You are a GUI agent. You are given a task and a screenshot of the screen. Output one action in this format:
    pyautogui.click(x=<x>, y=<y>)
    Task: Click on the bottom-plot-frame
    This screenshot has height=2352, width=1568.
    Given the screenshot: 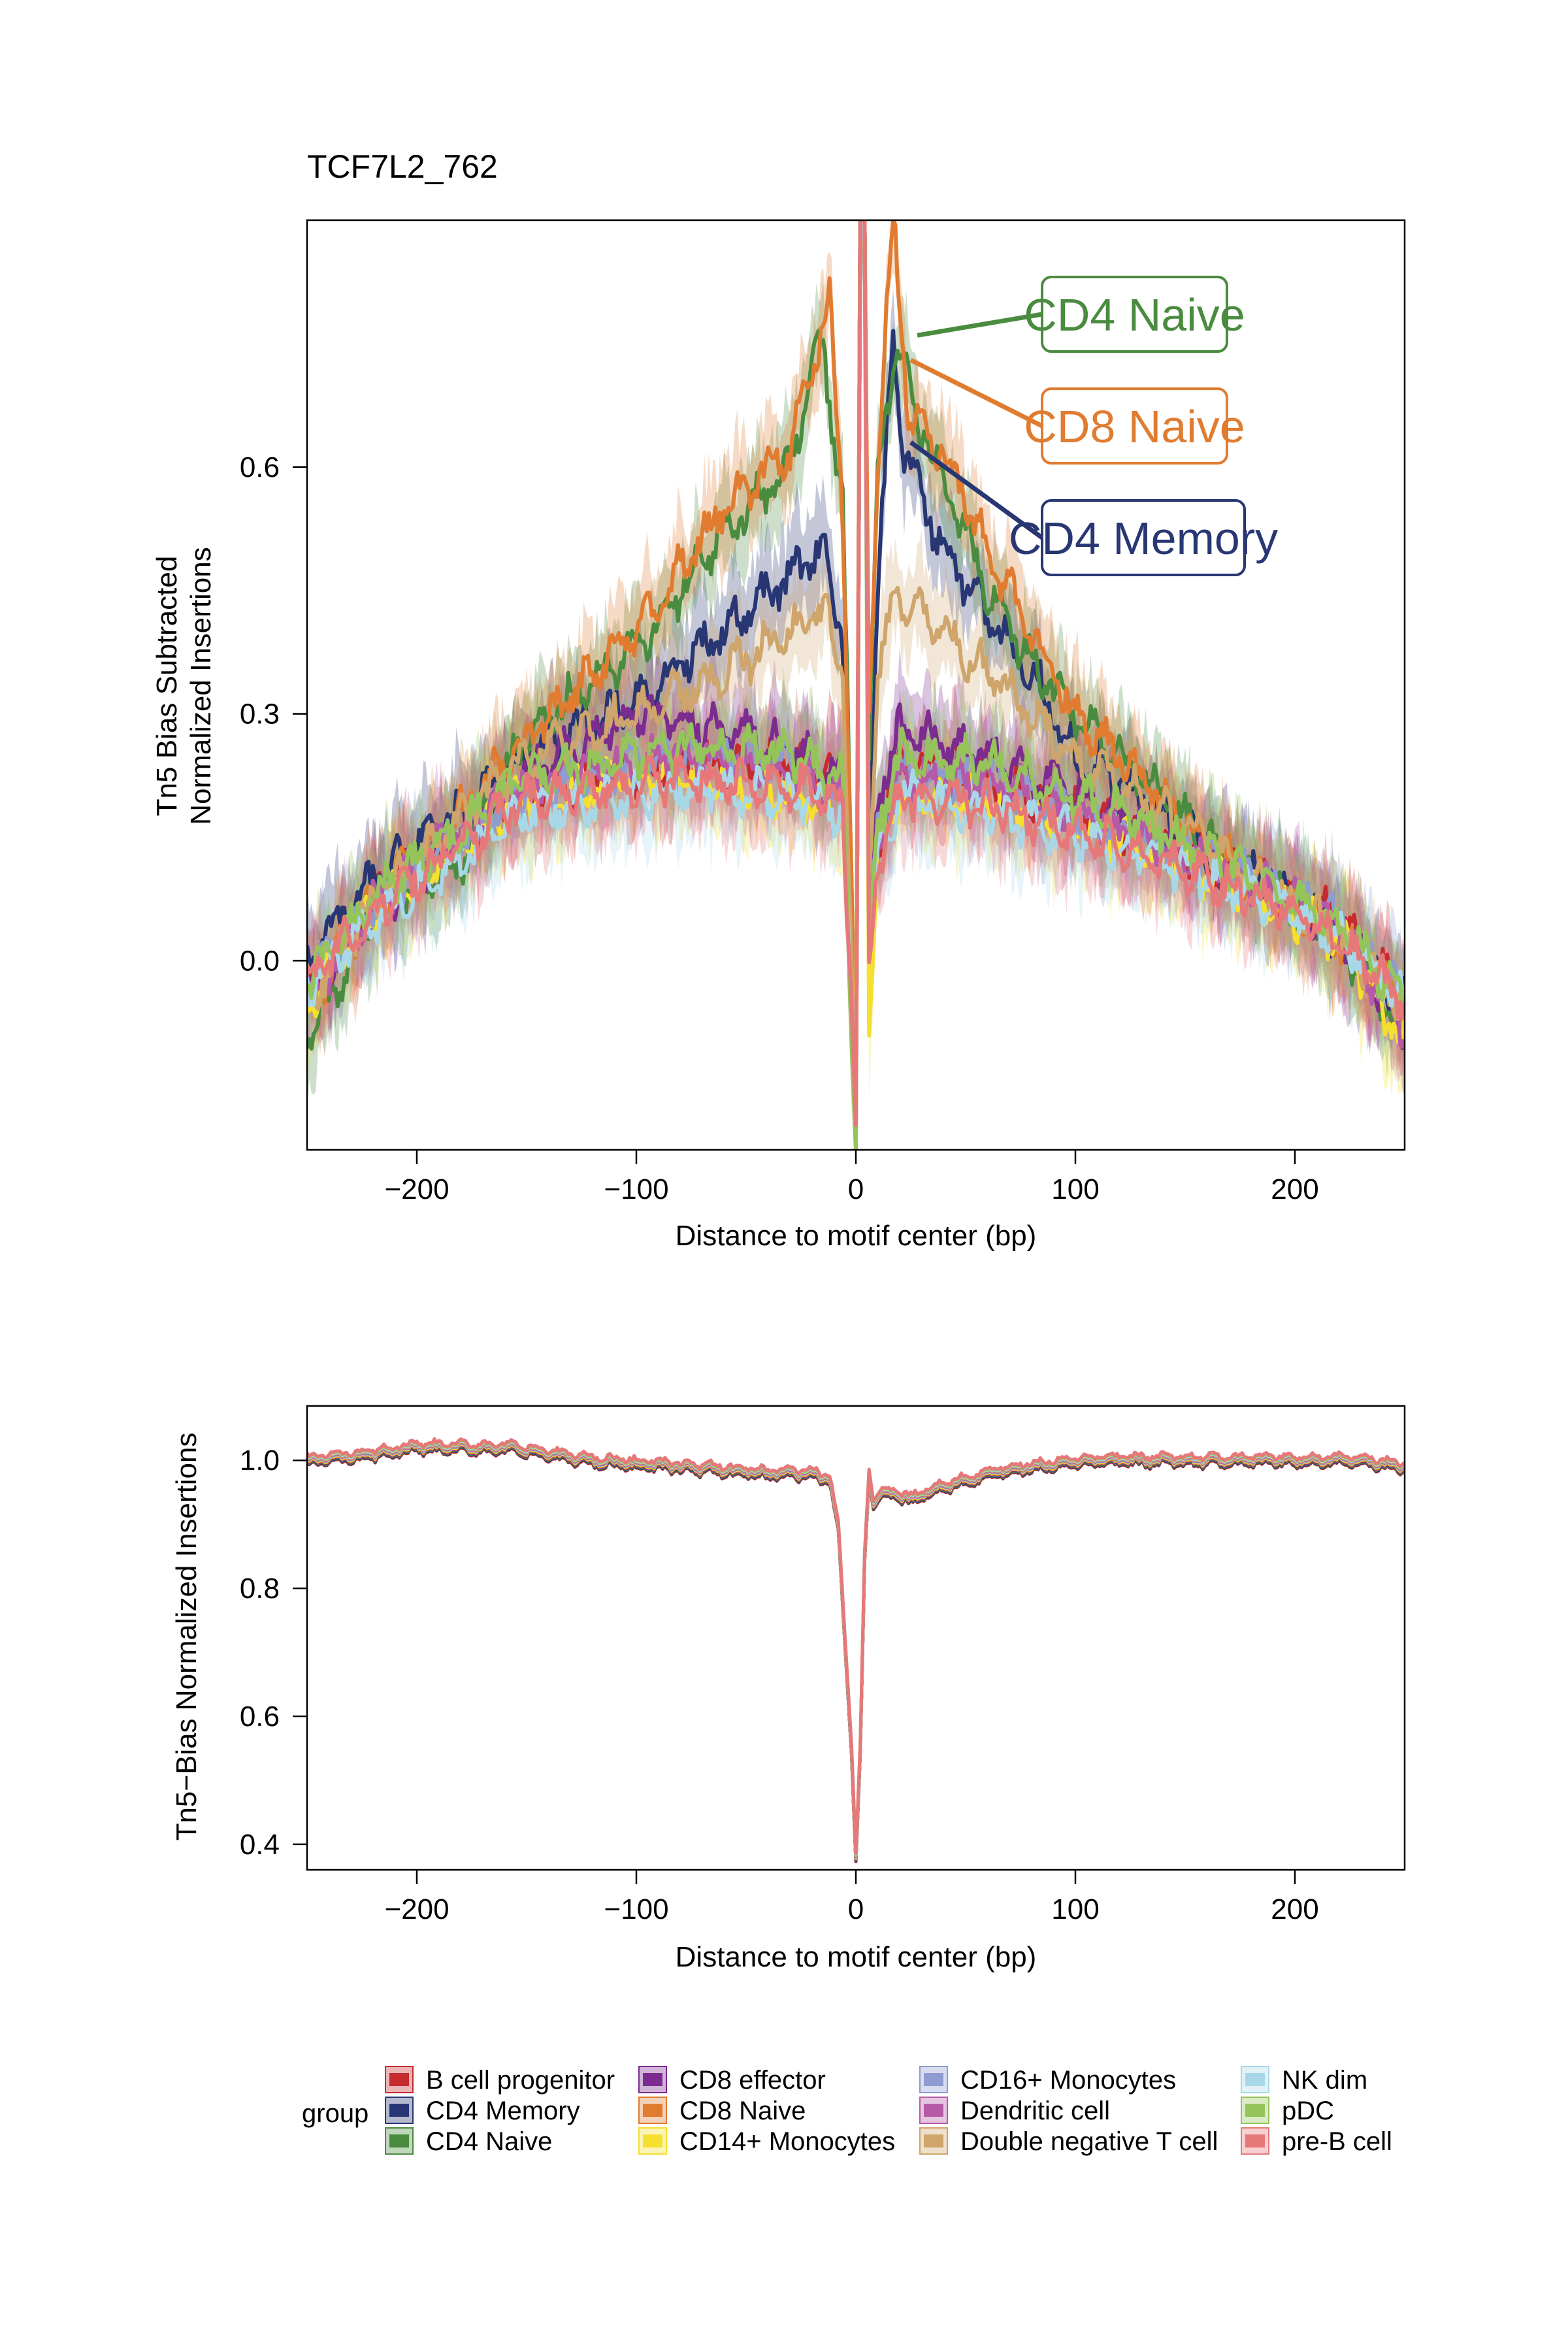 What is the action you would take?
    pyautogui.click(x=856, y=1638)
    